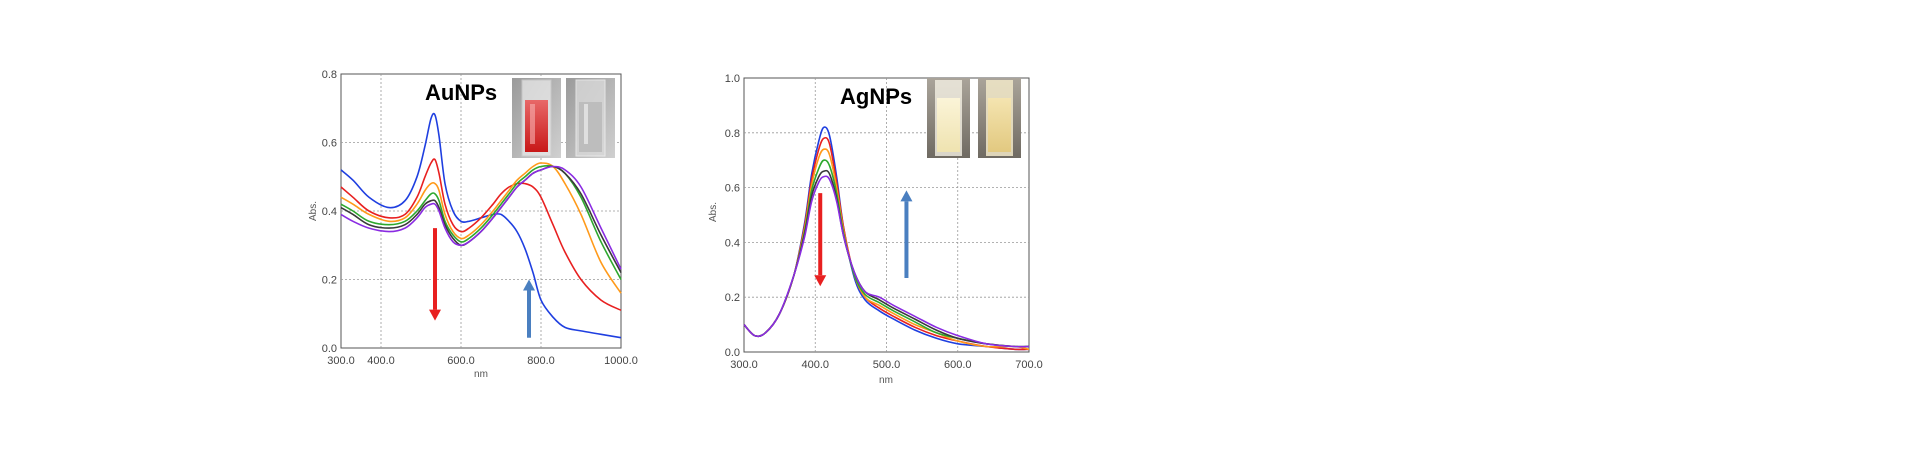  I want to click on x-tick-label: 500.0, so click(887, 365).